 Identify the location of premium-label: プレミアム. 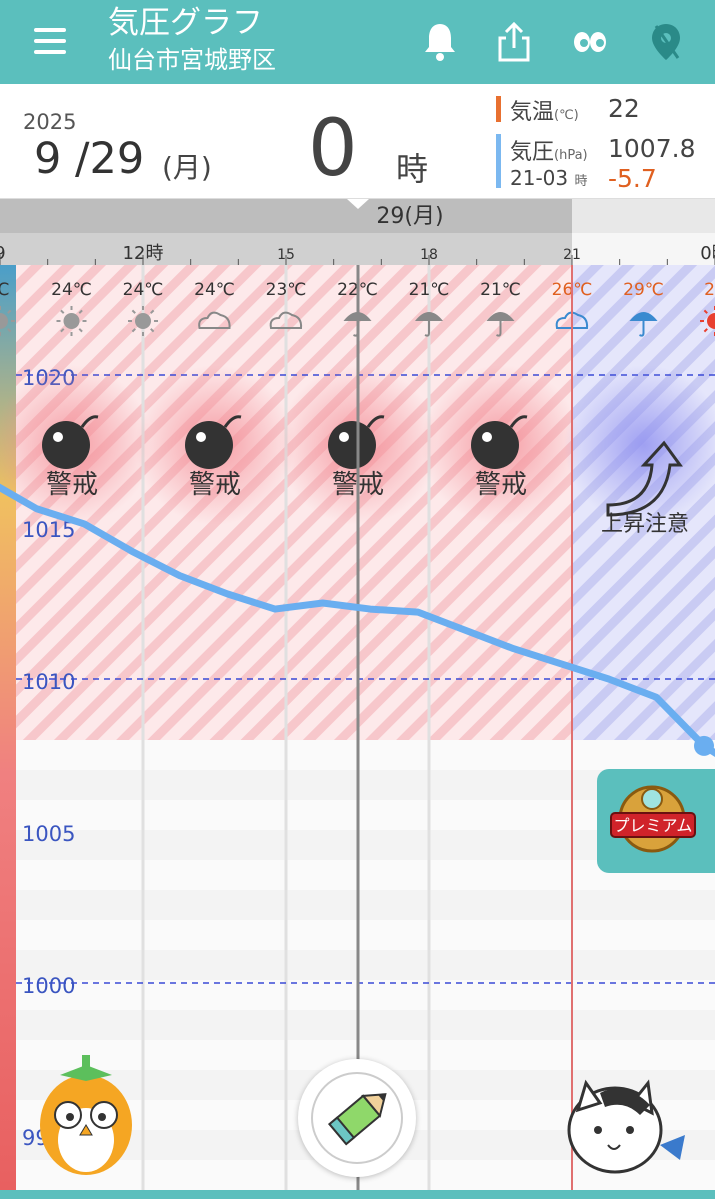
(653, 825).